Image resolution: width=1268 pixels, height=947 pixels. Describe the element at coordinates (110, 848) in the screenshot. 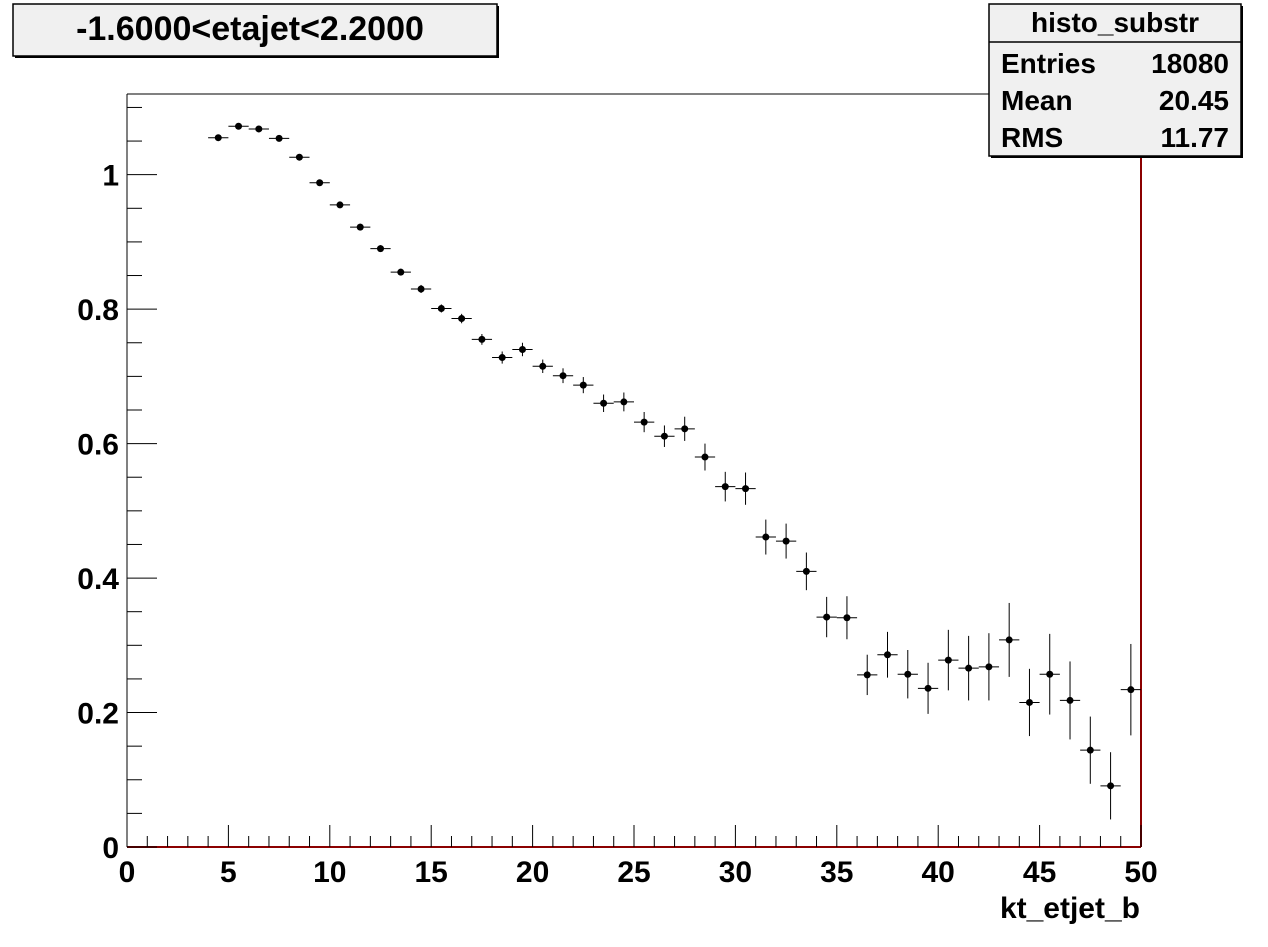

I see `y-tick-label: 0` at that location.